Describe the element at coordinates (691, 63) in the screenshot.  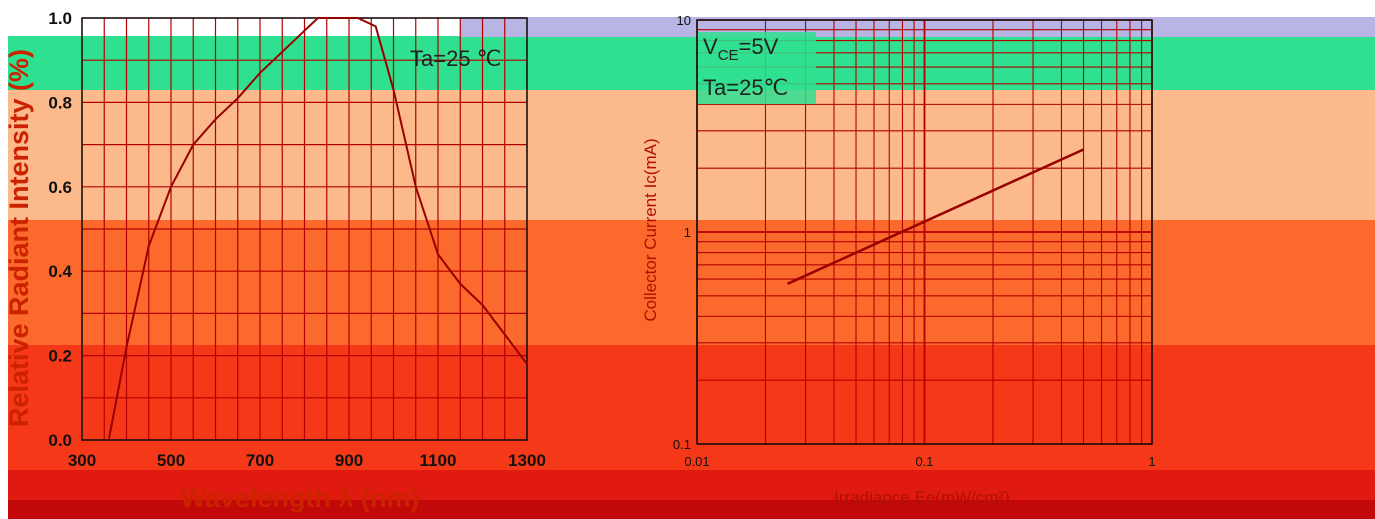
I see `band-top` at that location.